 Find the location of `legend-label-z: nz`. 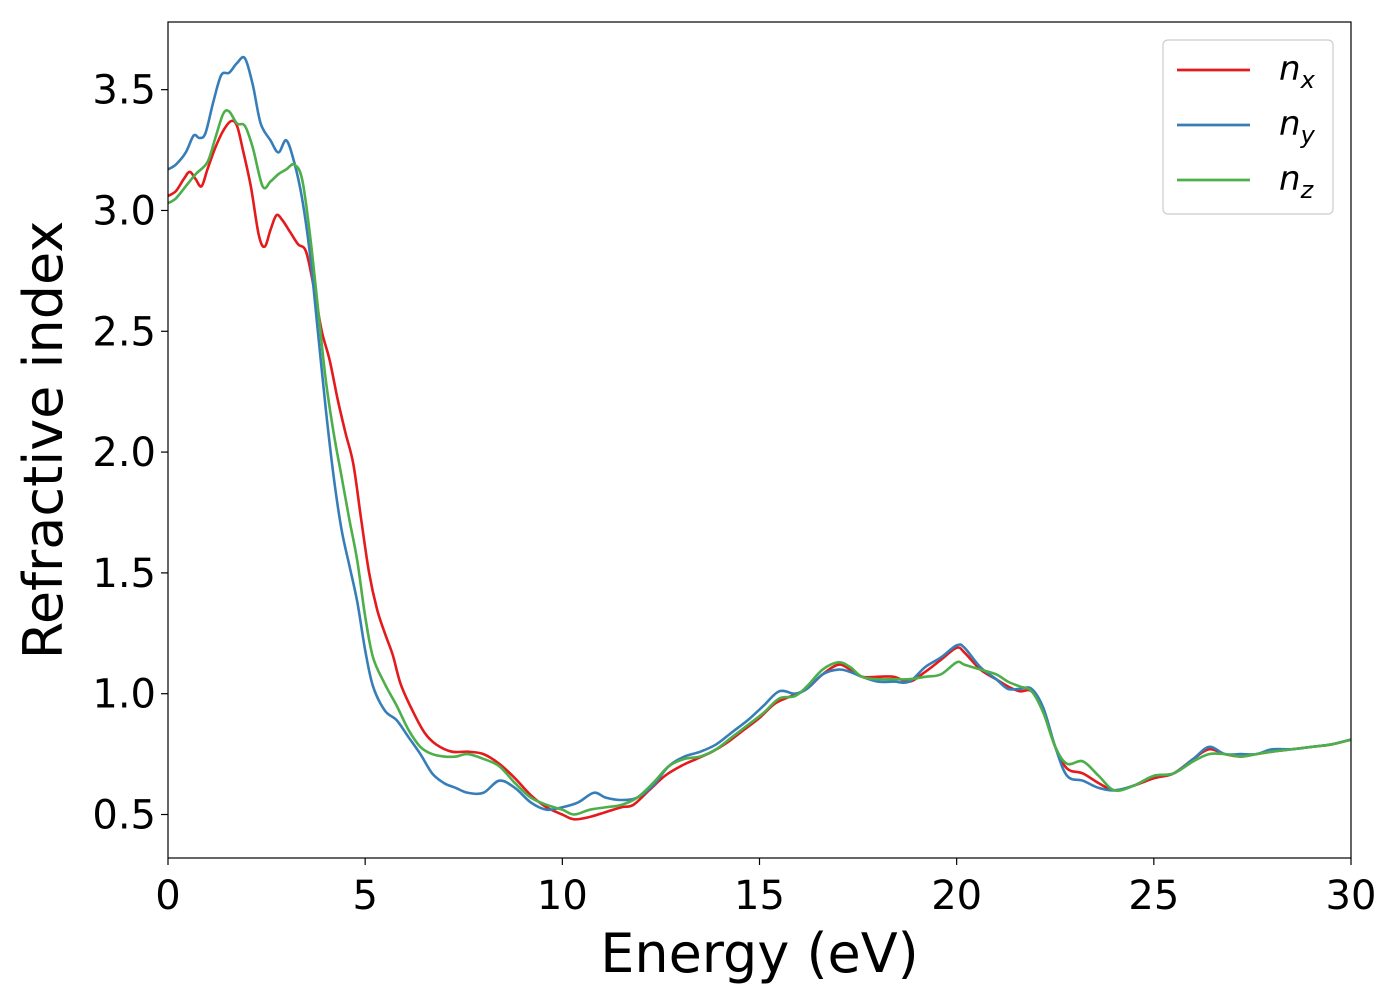

legend-label-z: nz is located at coordinates (1297, 181).